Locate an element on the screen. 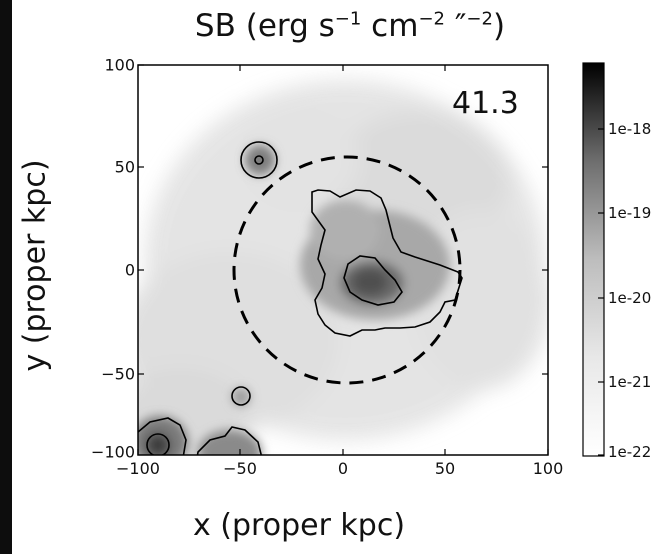 The height and width of the screenshot is (554, 671). colorbar-ticks is located at coordinates (601, 292).